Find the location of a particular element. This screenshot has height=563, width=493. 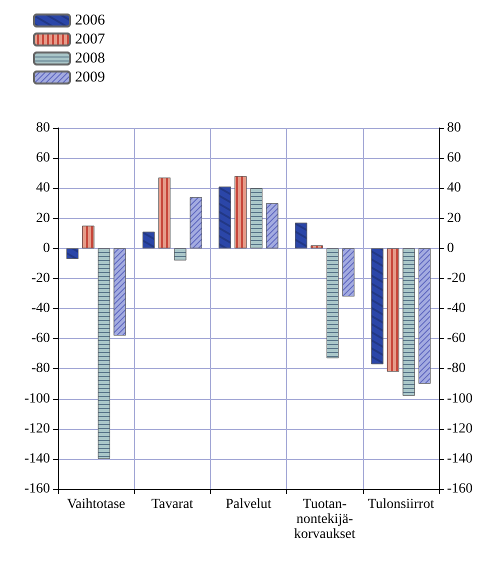

y2-tick-label: -40 is located at coordinates (456, 308).